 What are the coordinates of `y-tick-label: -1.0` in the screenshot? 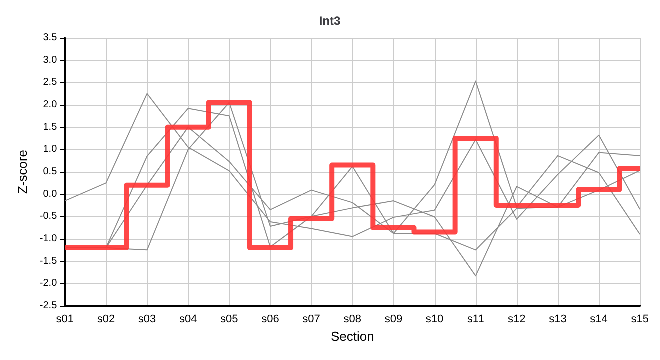 It's located at (49, 239).